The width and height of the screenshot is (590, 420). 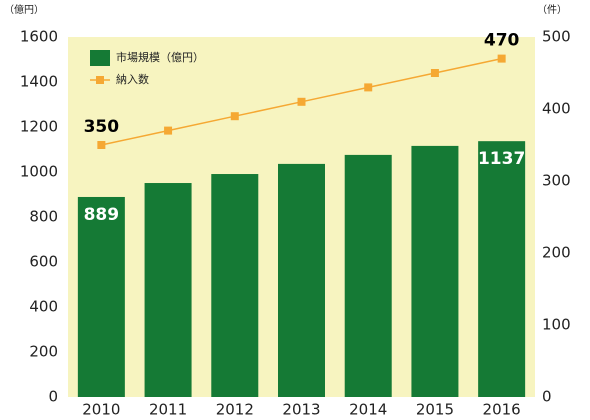 I want to click on y-tick-label: 200, so click(x=43, y=352).